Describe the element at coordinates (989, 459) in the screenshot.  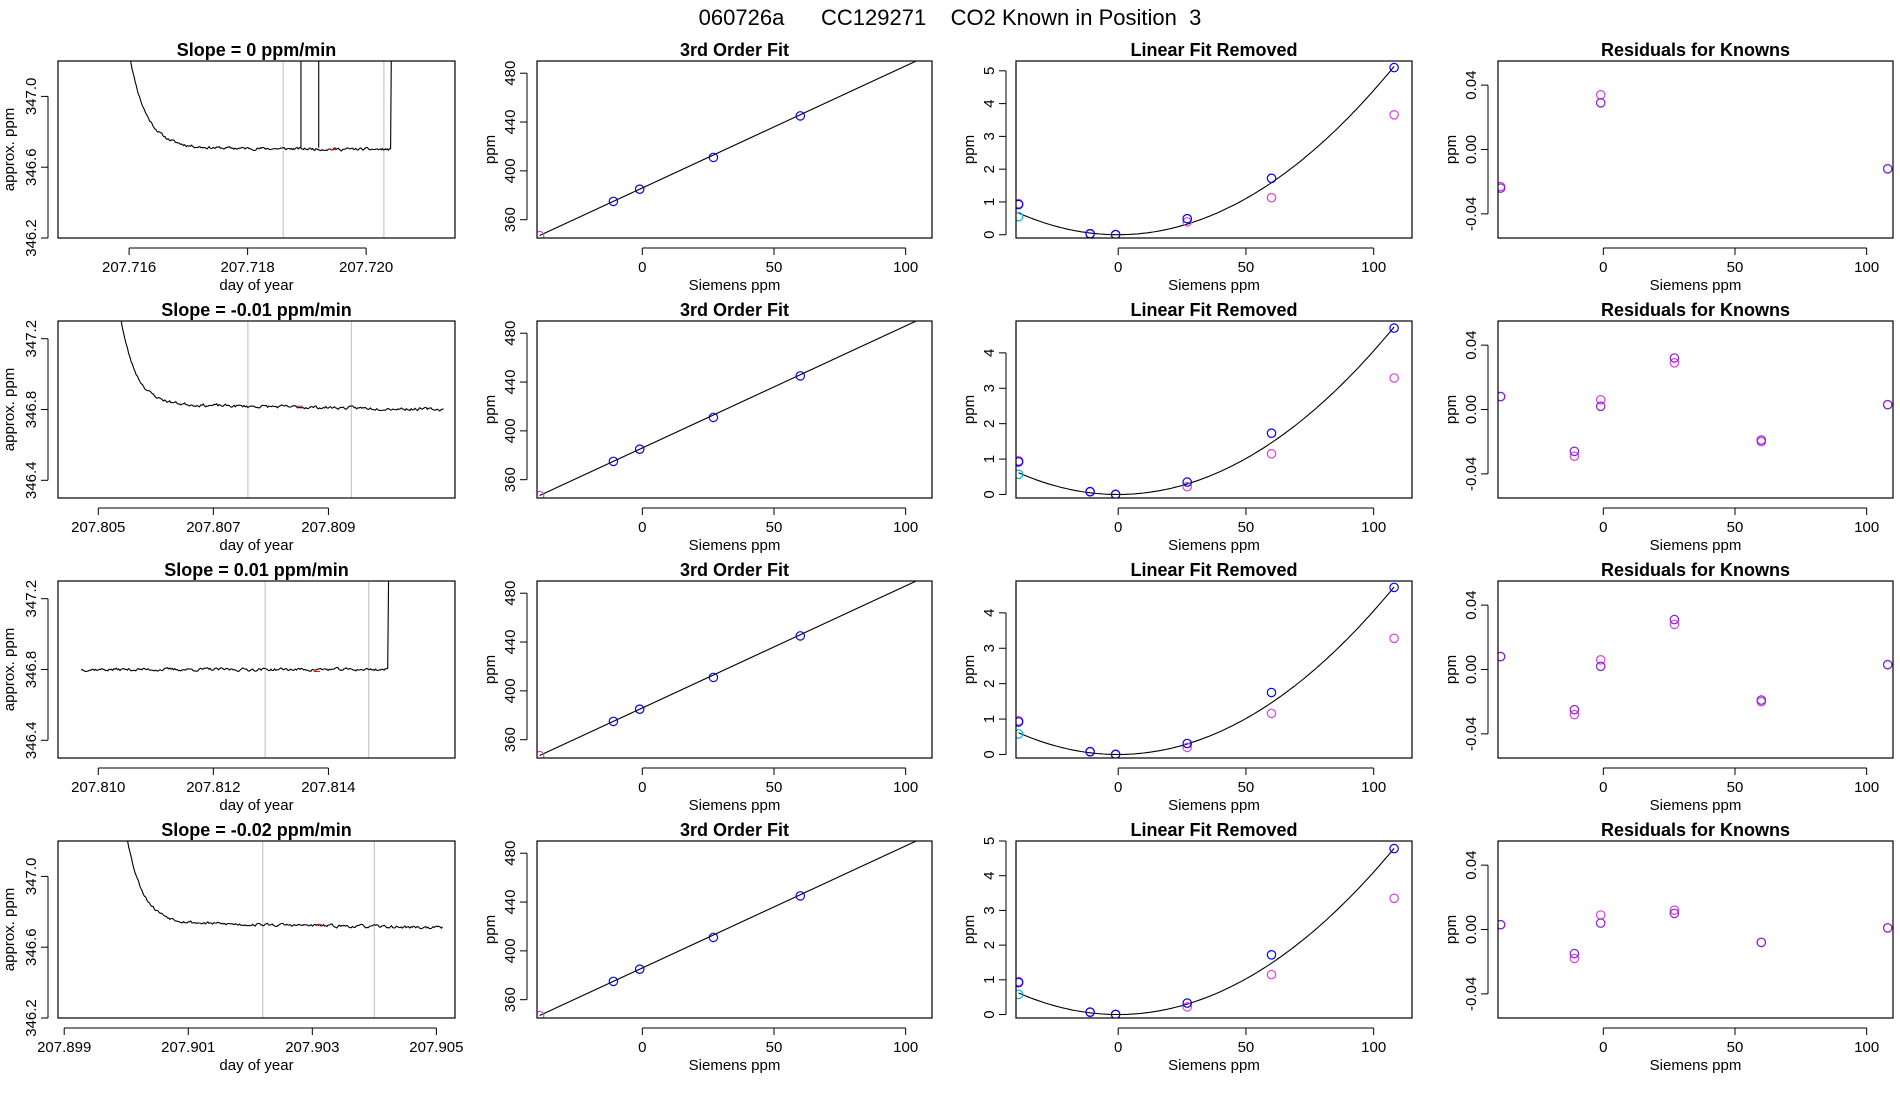
I see `y-tick-label: 1` at that location.